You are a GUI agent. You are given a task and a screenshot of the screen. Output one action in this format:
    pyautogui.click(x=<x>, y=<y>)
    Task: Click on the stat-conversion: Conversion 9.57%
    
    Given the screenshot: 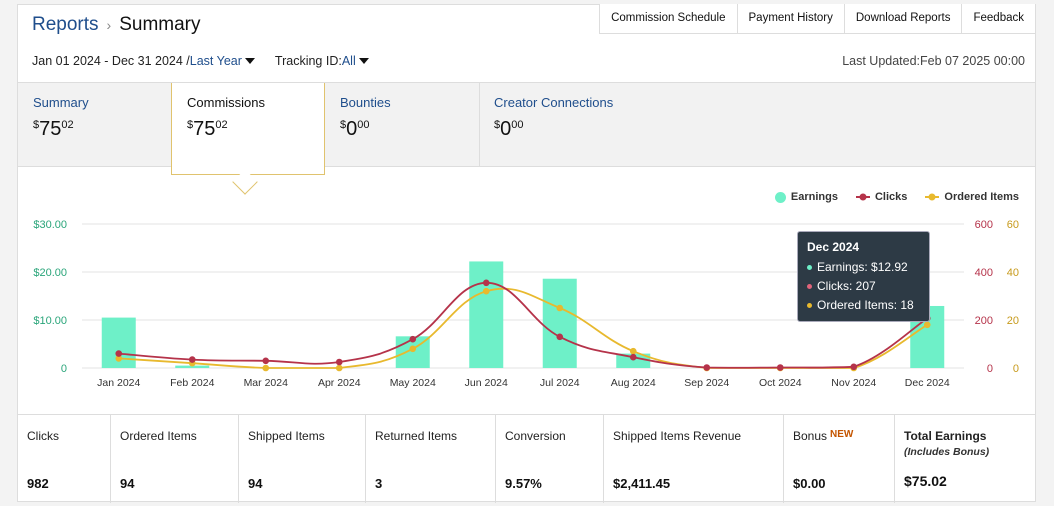 What is the action you would take?
    pyautogui.click(x=550, y=459)
    